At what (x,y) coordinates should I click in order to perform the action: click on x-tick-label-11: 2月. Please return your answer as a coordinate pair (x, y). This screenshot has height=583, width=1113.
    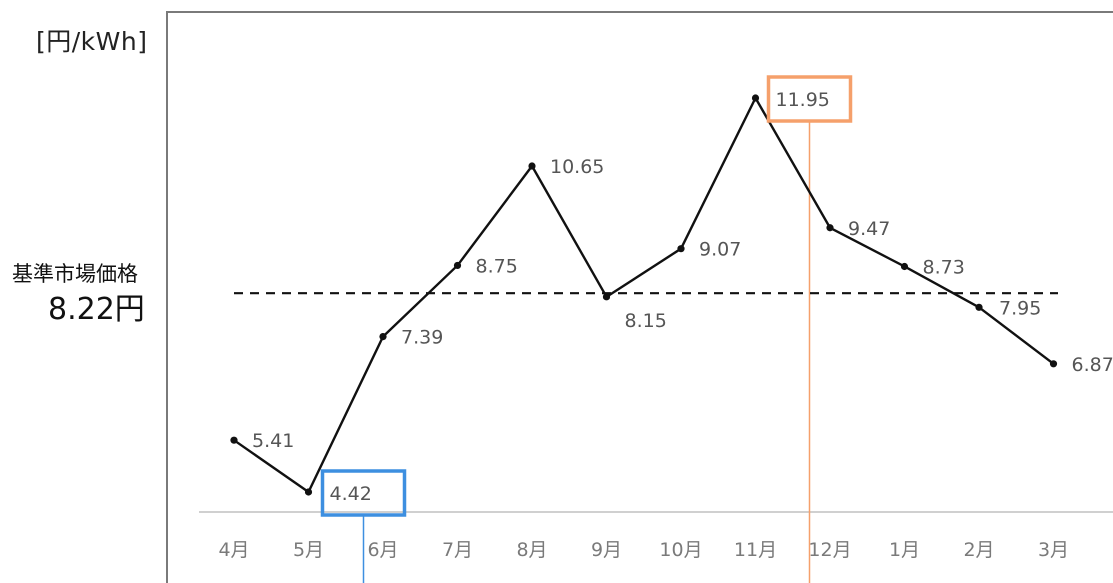
    Looking at the image, I should click on (978, 550).